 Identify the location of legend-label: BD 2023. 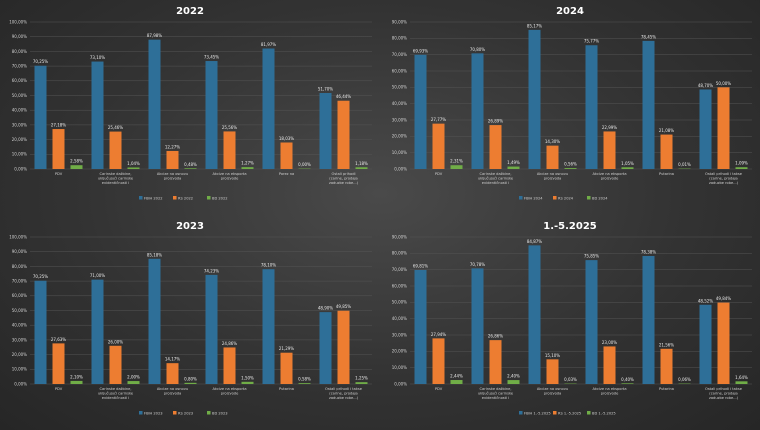
(220, 413).